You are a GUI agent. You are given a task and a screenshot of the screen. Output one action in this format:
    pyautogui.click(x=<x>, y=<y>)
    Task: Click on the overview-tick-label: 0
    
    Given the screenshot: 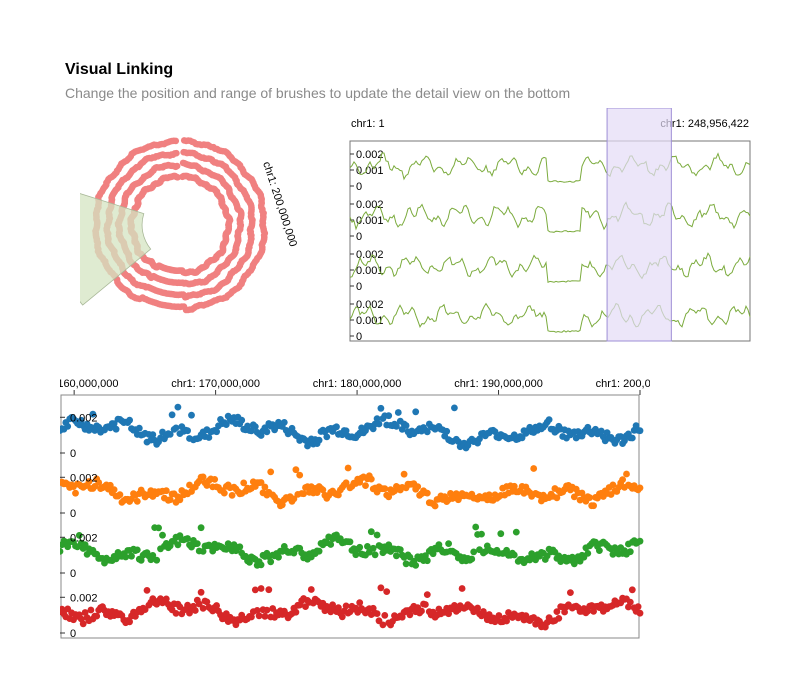 What is the action you would take?
    pyautogui.click(x=359, y=237)
    